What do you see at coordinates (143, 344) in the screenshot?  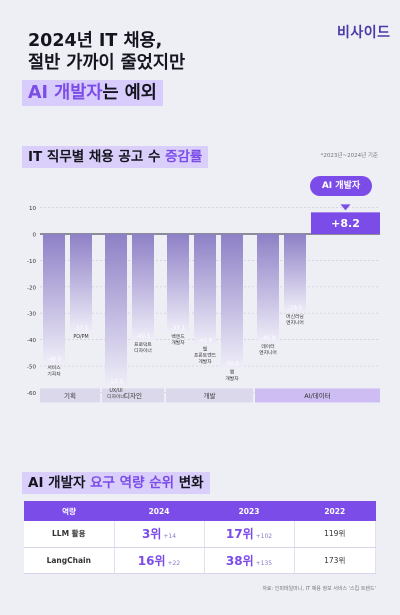 I see `bar-category-label: 프로덕트` at bounding box center [143, 344].